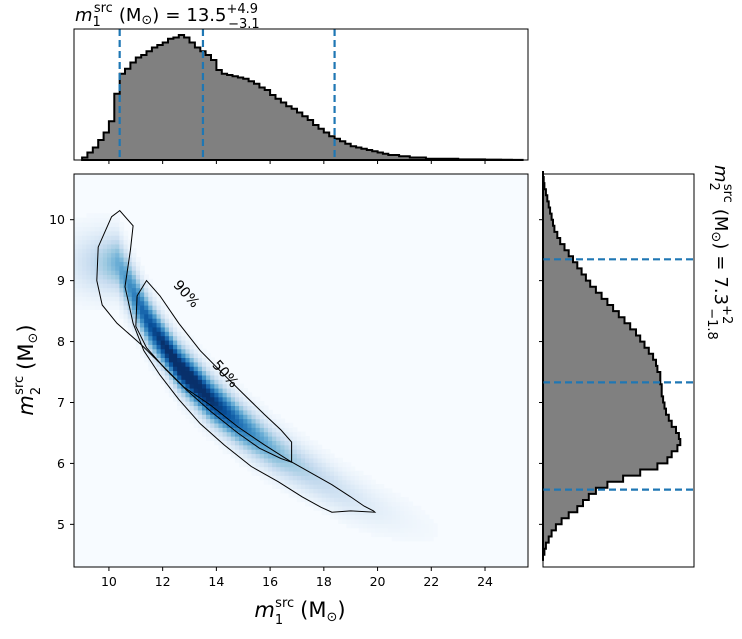  I want to click on y-tick-label: 7, so click(61, 402).